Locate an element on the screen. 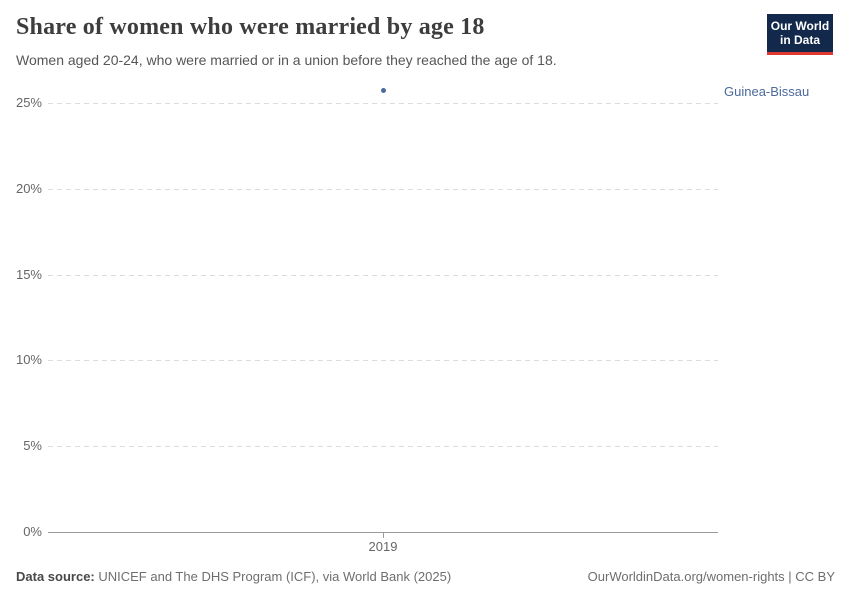  x-axis-line is located at coordinates (383, 532).